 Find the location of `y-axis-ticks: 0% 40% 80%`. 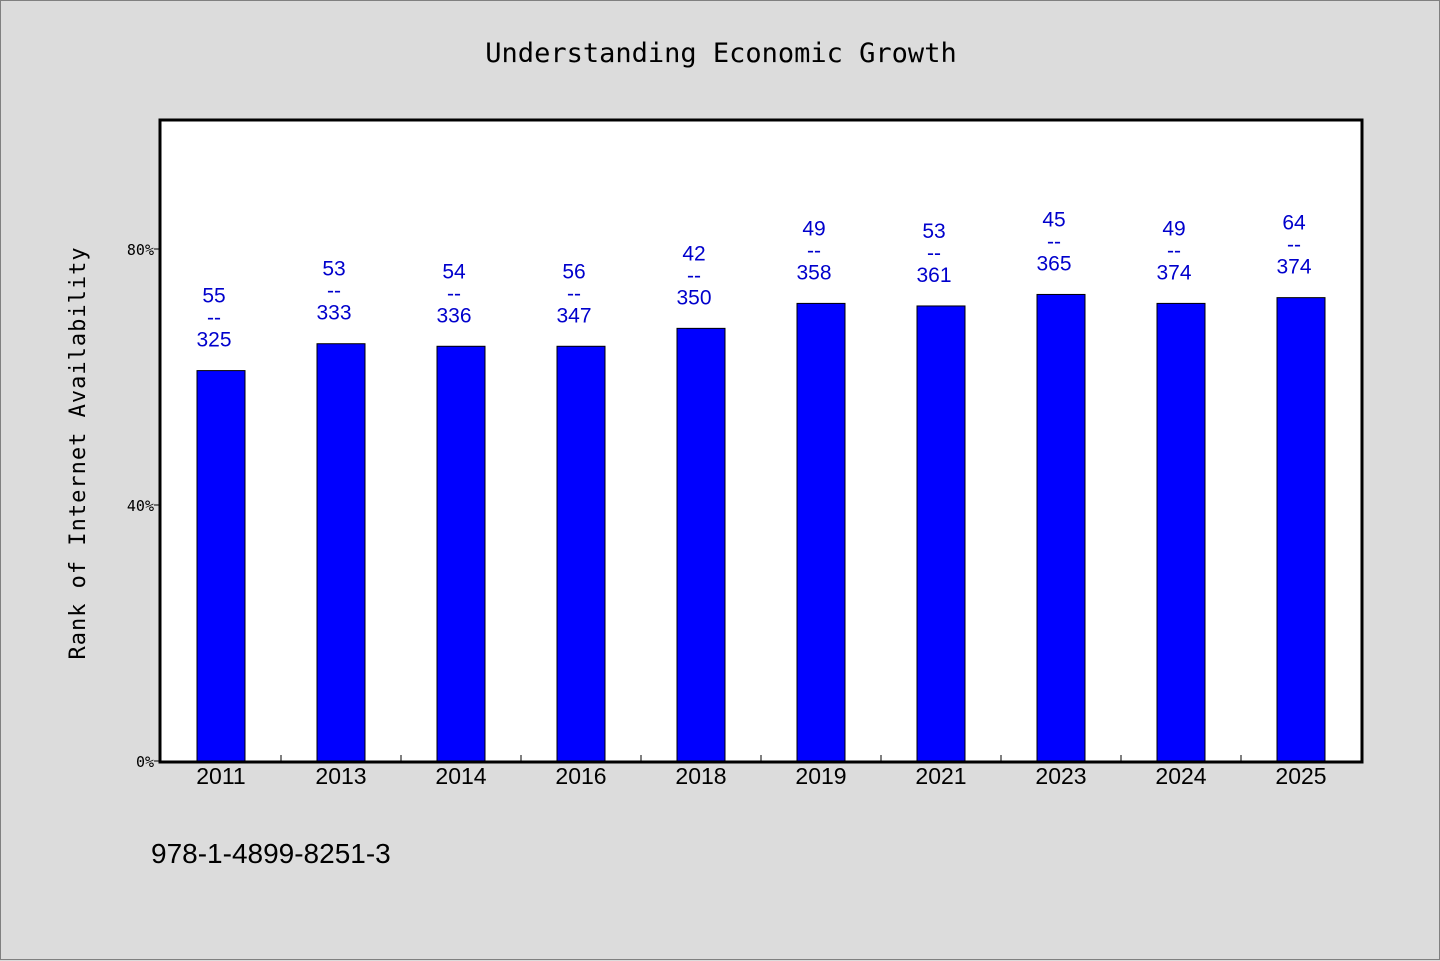

y-axis-ticks: 0% 40% 80% is located at coordinates (144, 506).